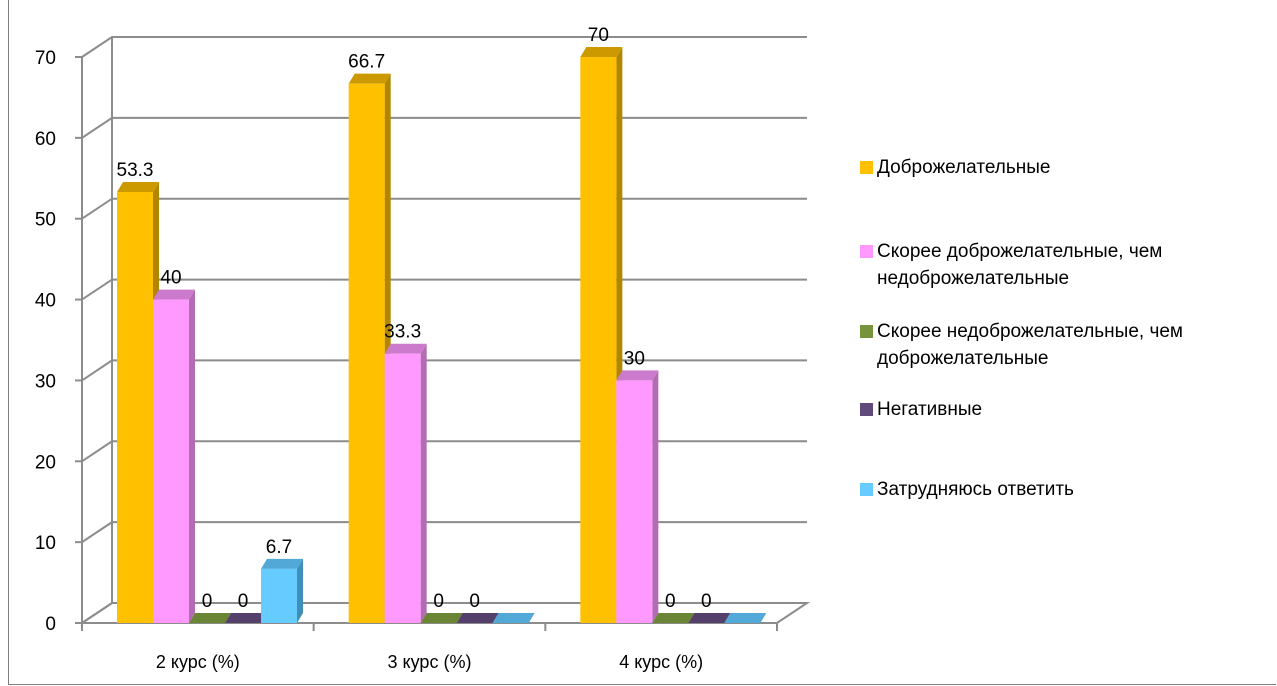 Image resolution: width=1277 pixels, height=686 pixels. I want to click on y-tick-labels: 0 10 20 30 40 50 60 70, so click(45, 341).